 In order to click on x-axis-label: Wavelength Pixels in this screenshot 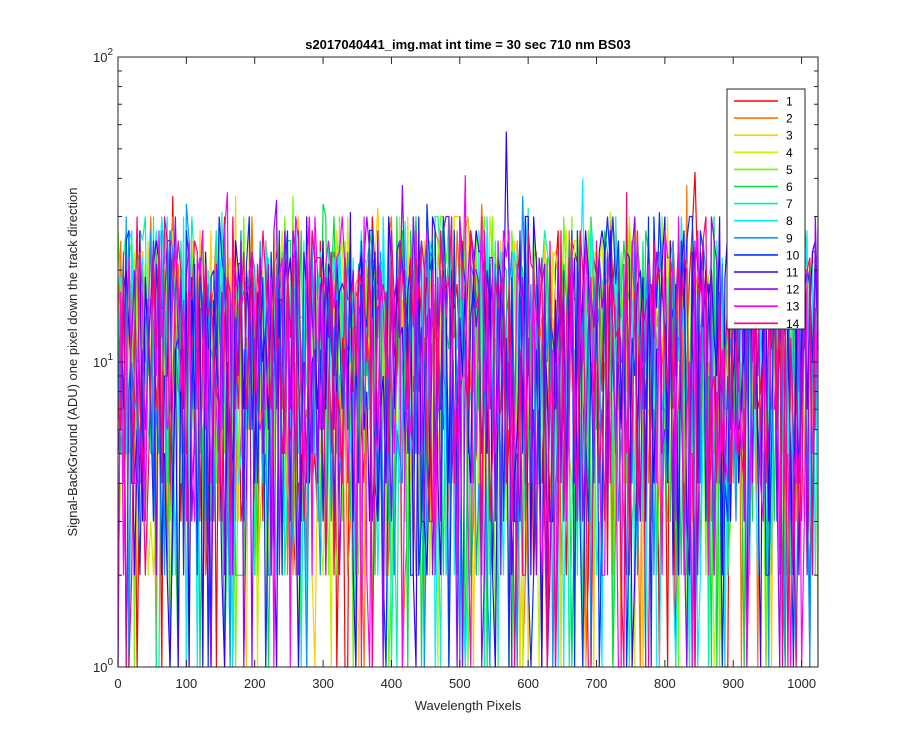, I will do `click(468, 705)`.